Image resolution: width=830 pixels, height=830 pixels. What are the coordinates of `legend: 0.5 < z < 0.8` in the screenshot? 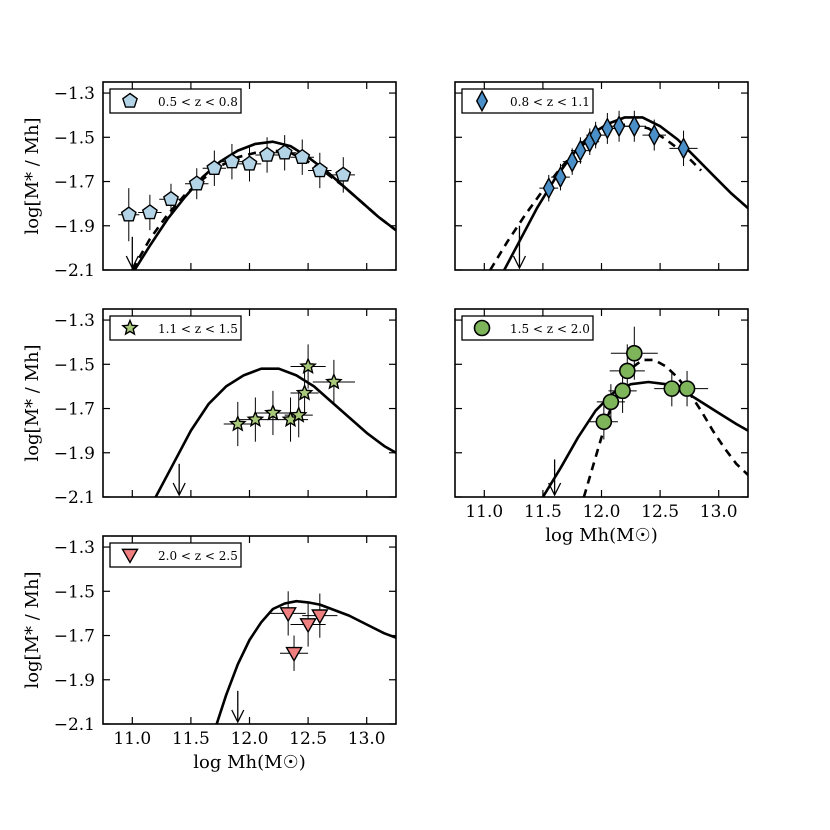 It's located at (175, 101).